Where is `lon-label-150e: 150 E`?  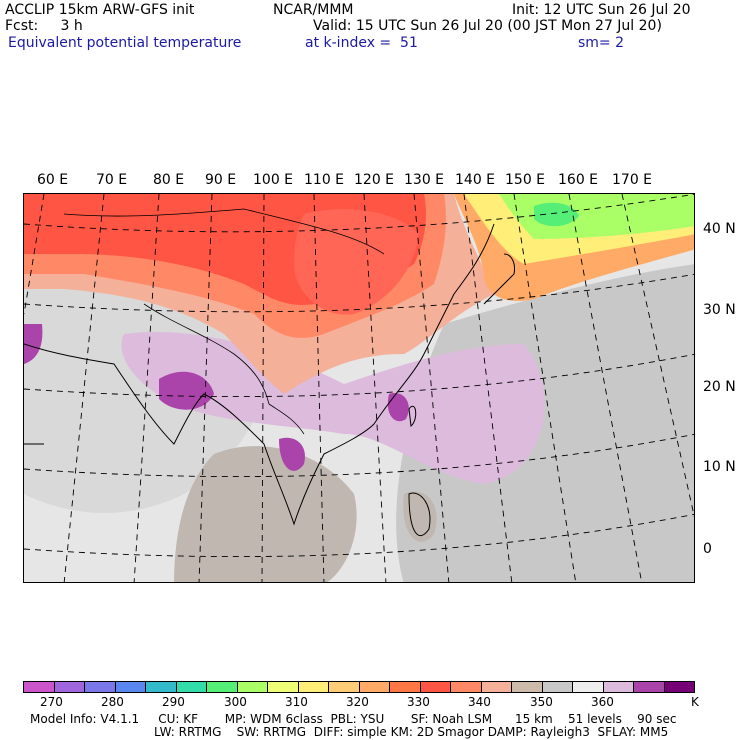
lon-label-150e: 150 E is located at coordinates (525, 180).